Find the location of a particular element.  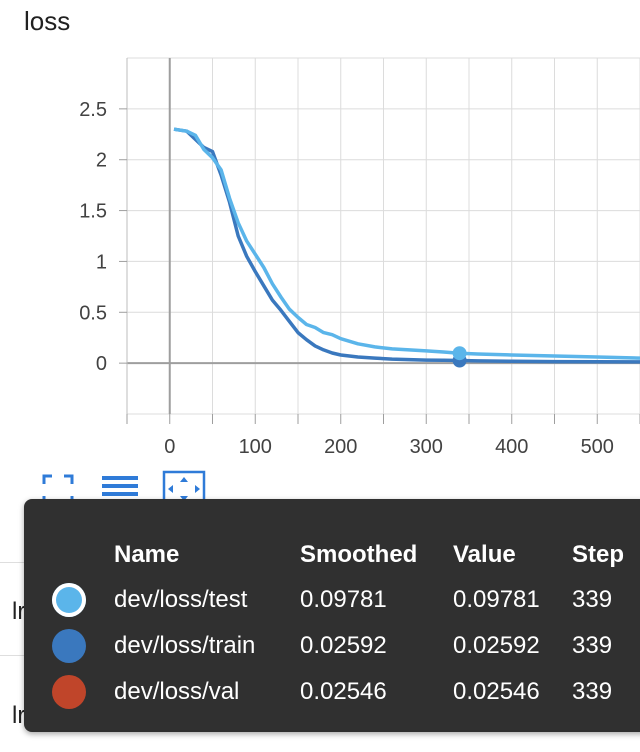

row-value: 0.09781 is located at coordinates (496, 599).